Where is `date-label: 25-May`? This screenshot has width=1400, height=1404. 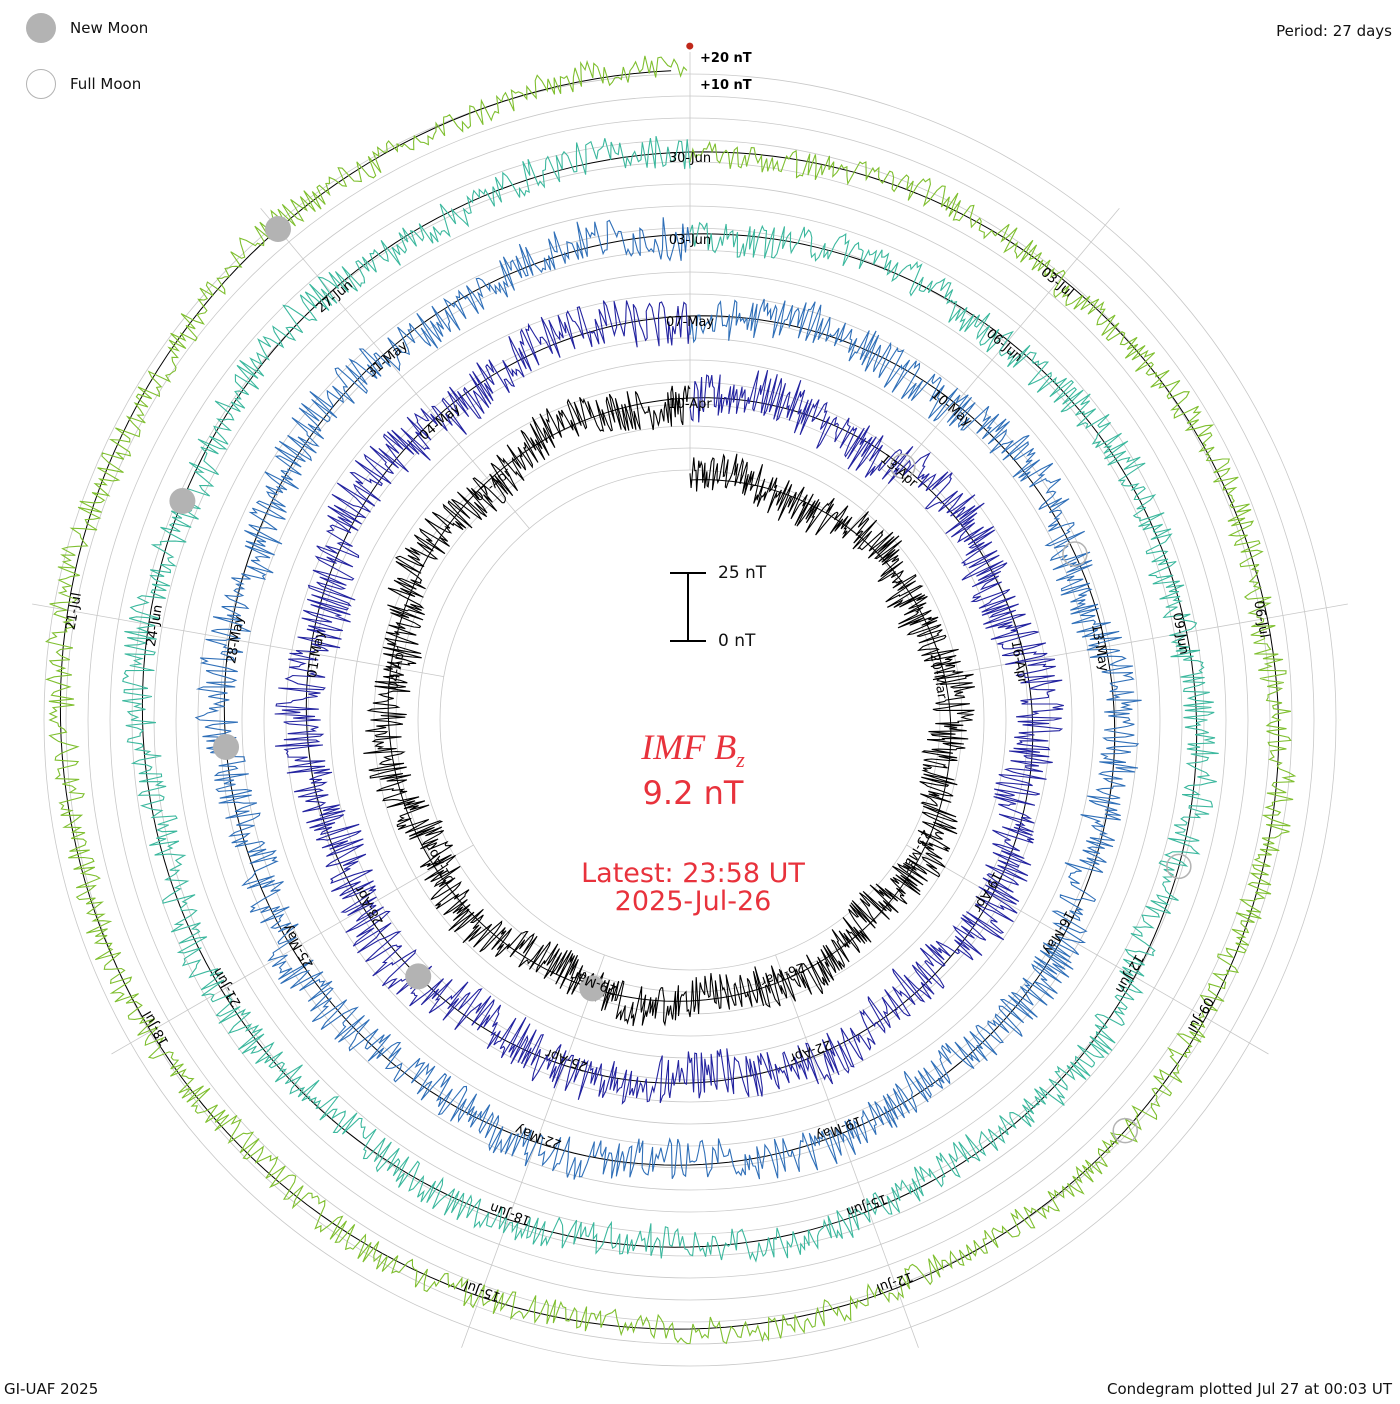 date-label: 25-May is located at coordinates (298, 945).